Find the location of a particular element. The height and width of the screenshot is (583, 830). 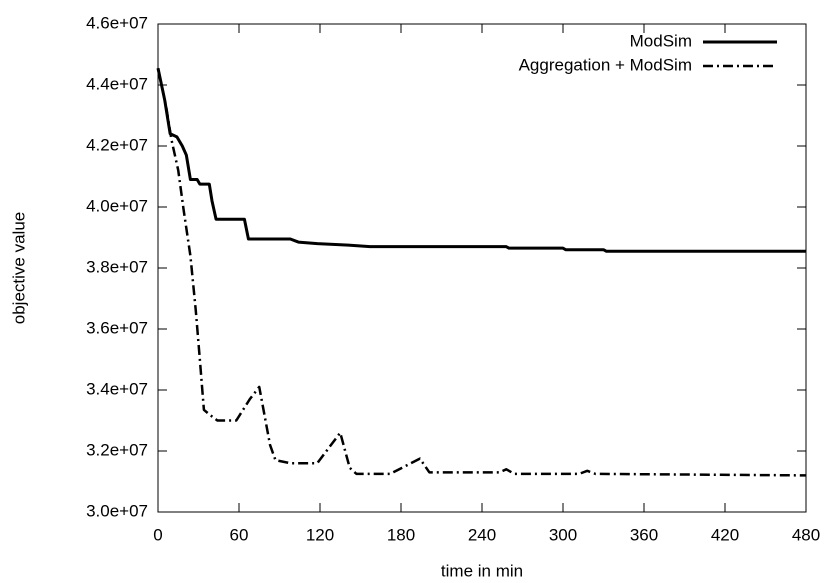

legend-label: Aggregation + ModSim is located at coordinates (605, 64).